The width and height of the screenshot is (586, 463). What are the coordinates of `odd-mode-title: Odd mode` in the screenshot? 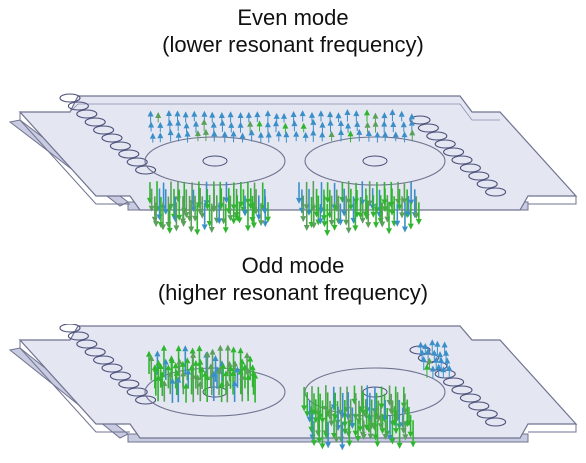 It's located at (293, 265).